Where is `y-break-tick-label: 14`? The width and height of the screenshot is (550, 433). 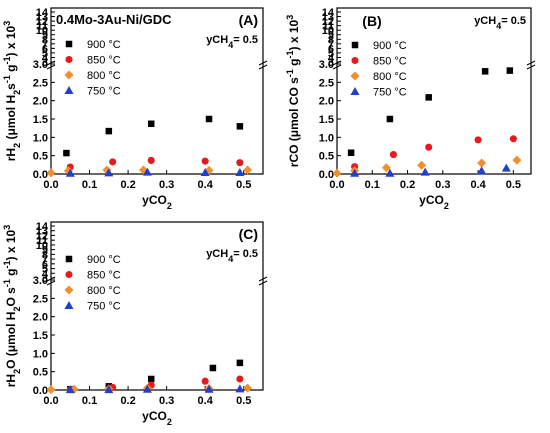
y-break-tick-label: 14 is located at coordinates (42, 227).